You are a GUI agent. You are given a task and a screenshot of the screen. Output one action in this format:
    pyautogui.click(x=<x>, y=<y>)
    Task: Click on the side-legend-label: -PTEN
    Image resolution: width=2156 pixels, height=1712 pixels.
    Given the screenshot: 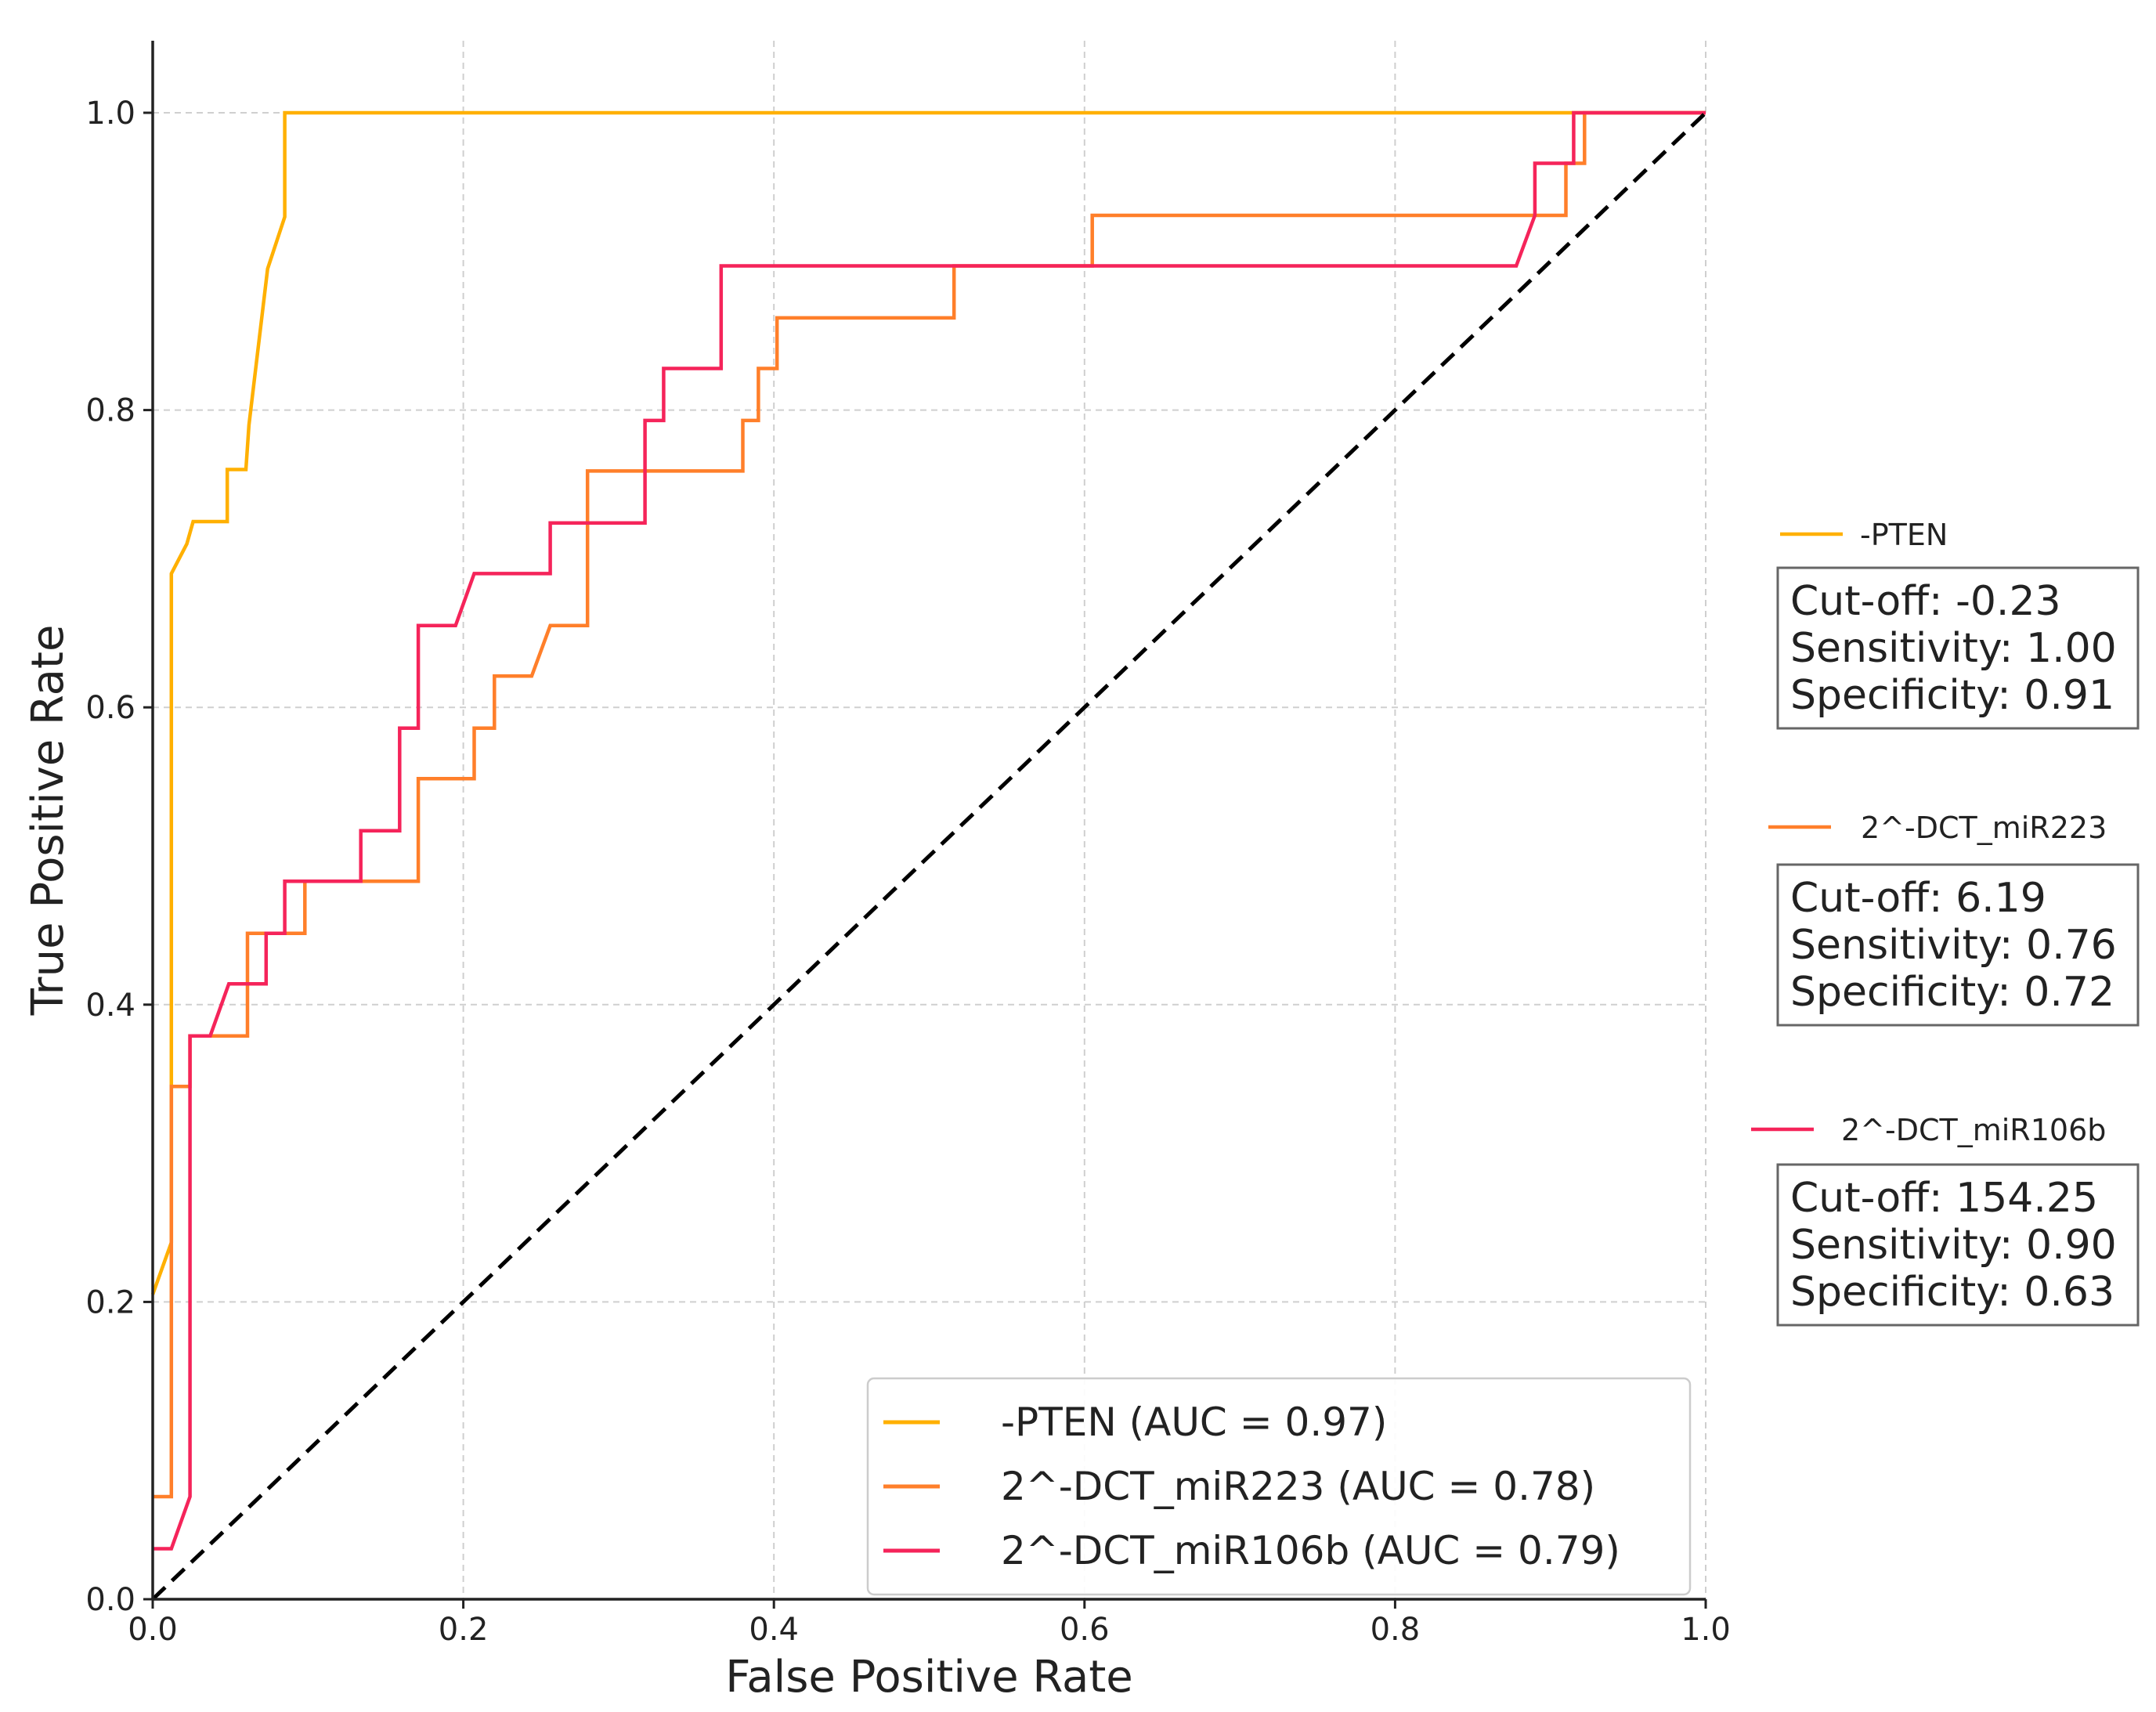 What is the action you would take?
    pyautogui.click(x=1904, y=535)
    